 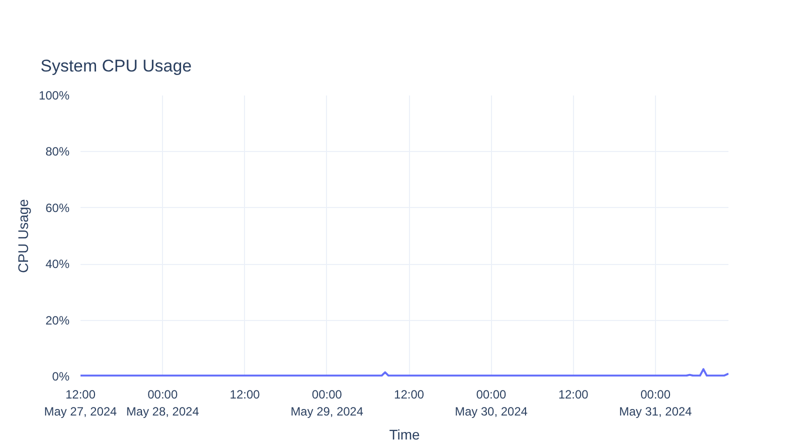 I want to click on x-tick-label: 00:00 May 28, 2024, so click(x=163, y=403).